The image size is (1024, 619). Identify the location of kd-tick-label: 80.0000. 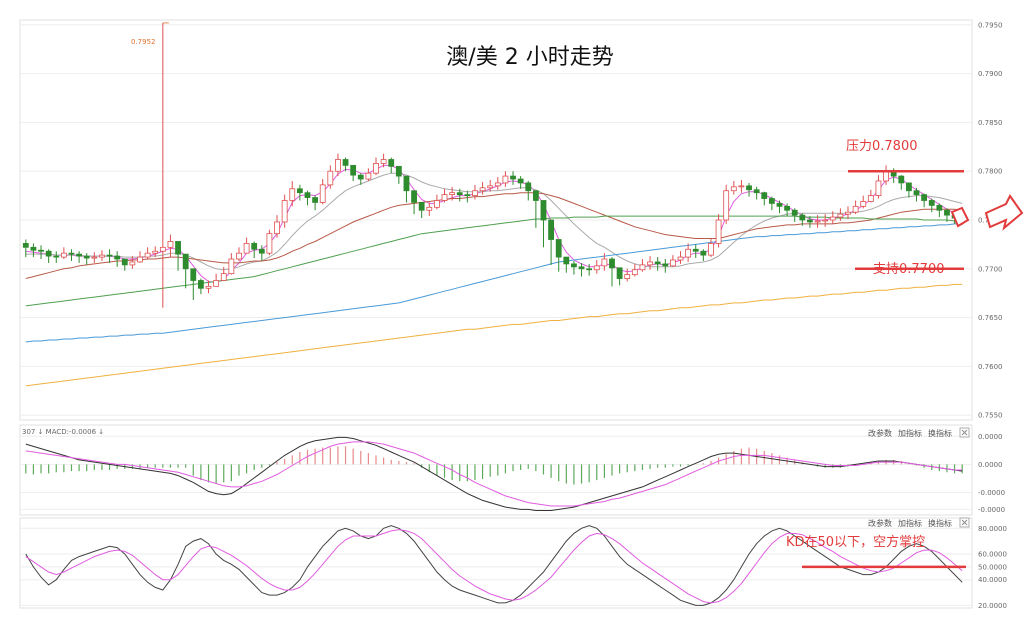
(992, 529).